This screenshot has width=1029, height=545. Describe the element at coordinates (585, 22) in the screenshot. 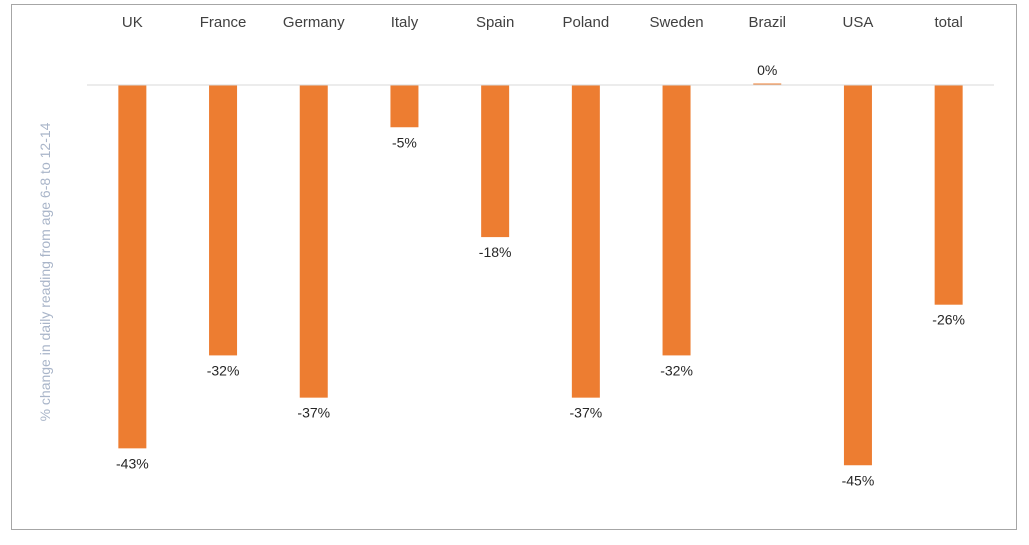

I see `category-label-poland: Poland` at that location.